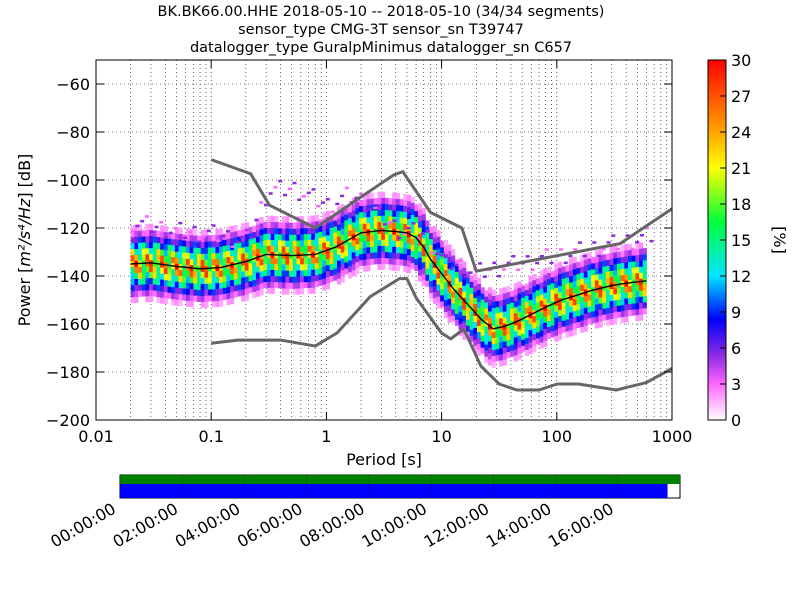 This screenshot has height=600, width=800. I want to click on x-tick-label: 1000, so click(672, 436).